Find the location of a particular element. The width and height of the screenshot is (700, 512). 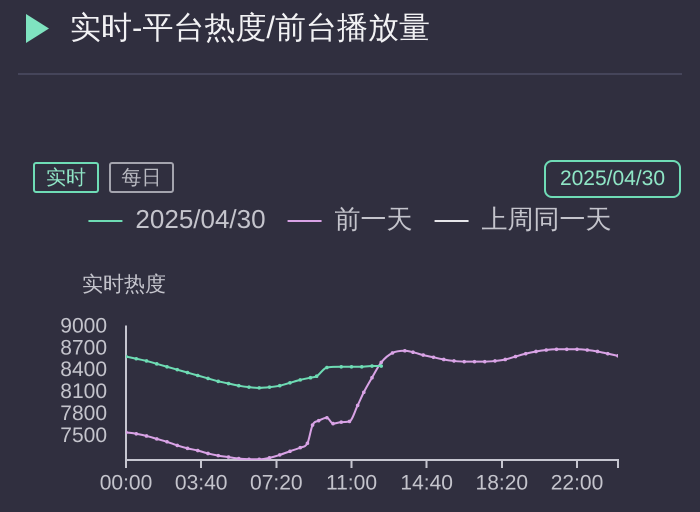

x-tick-label: 14:40 is located at coordinates (426, 482).